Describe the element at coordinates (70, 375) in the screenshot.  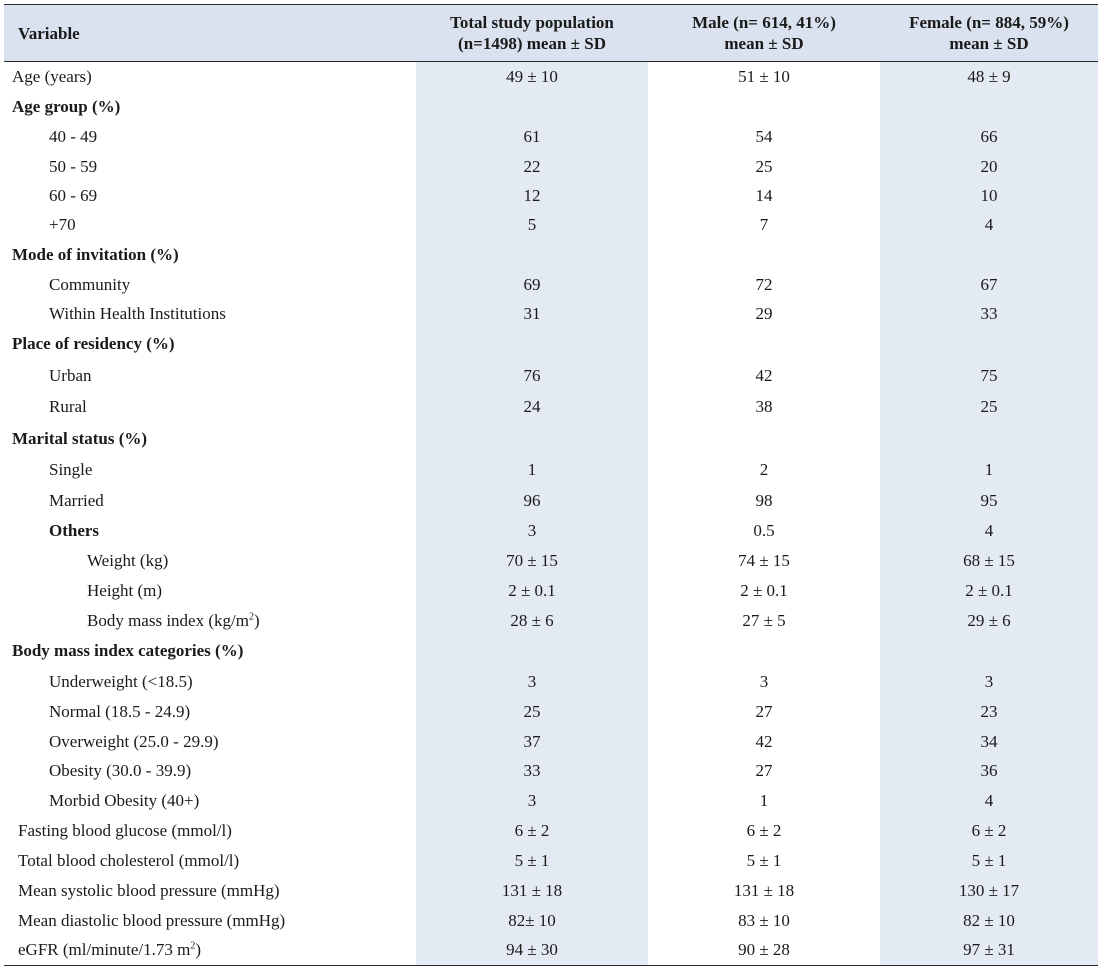
I see `row-label-text: Urban` at that location.